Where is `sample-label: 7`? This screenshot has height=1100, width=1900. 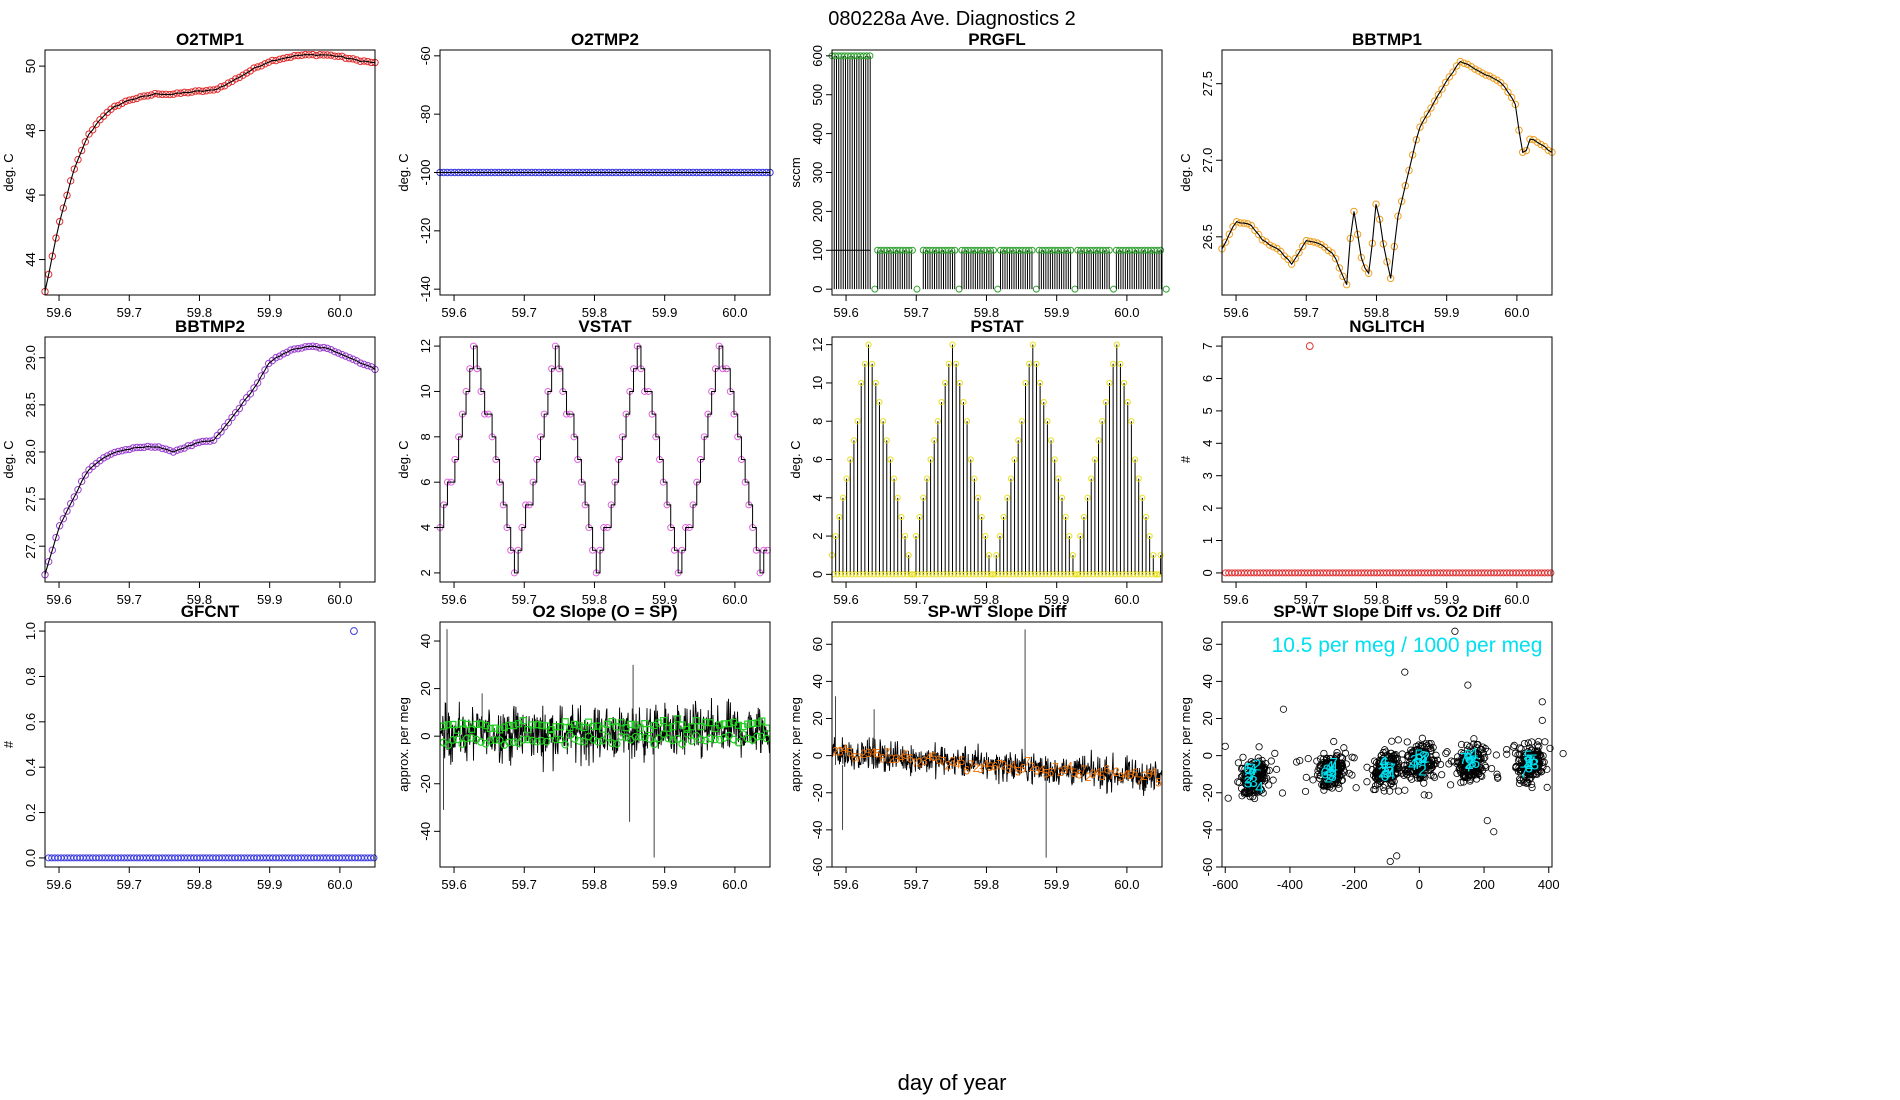 sample-label: 7 is located at coordinates (1055, 768).